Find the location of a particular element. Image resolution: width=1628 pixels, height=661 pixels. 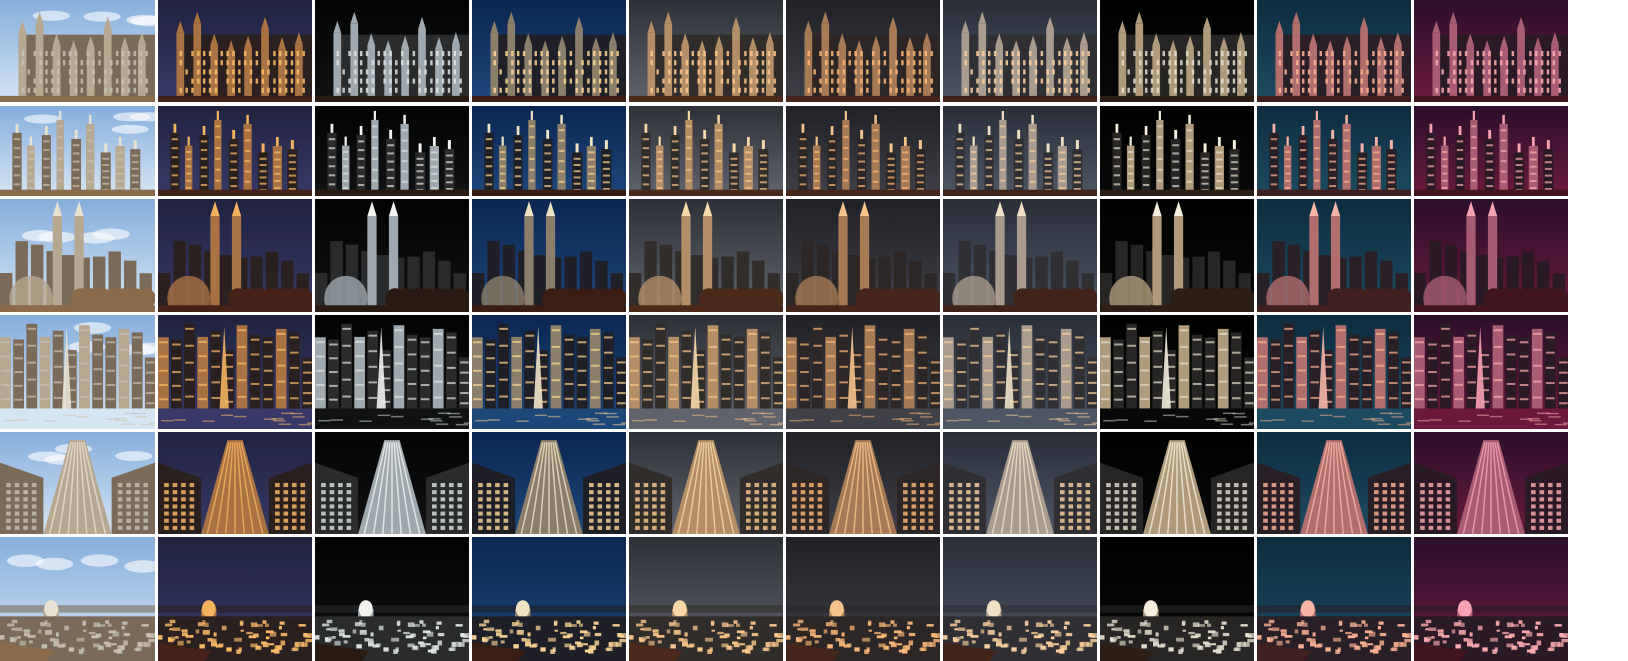

photo-art-deco-tower-night-black is located at coordinates (392, 483).